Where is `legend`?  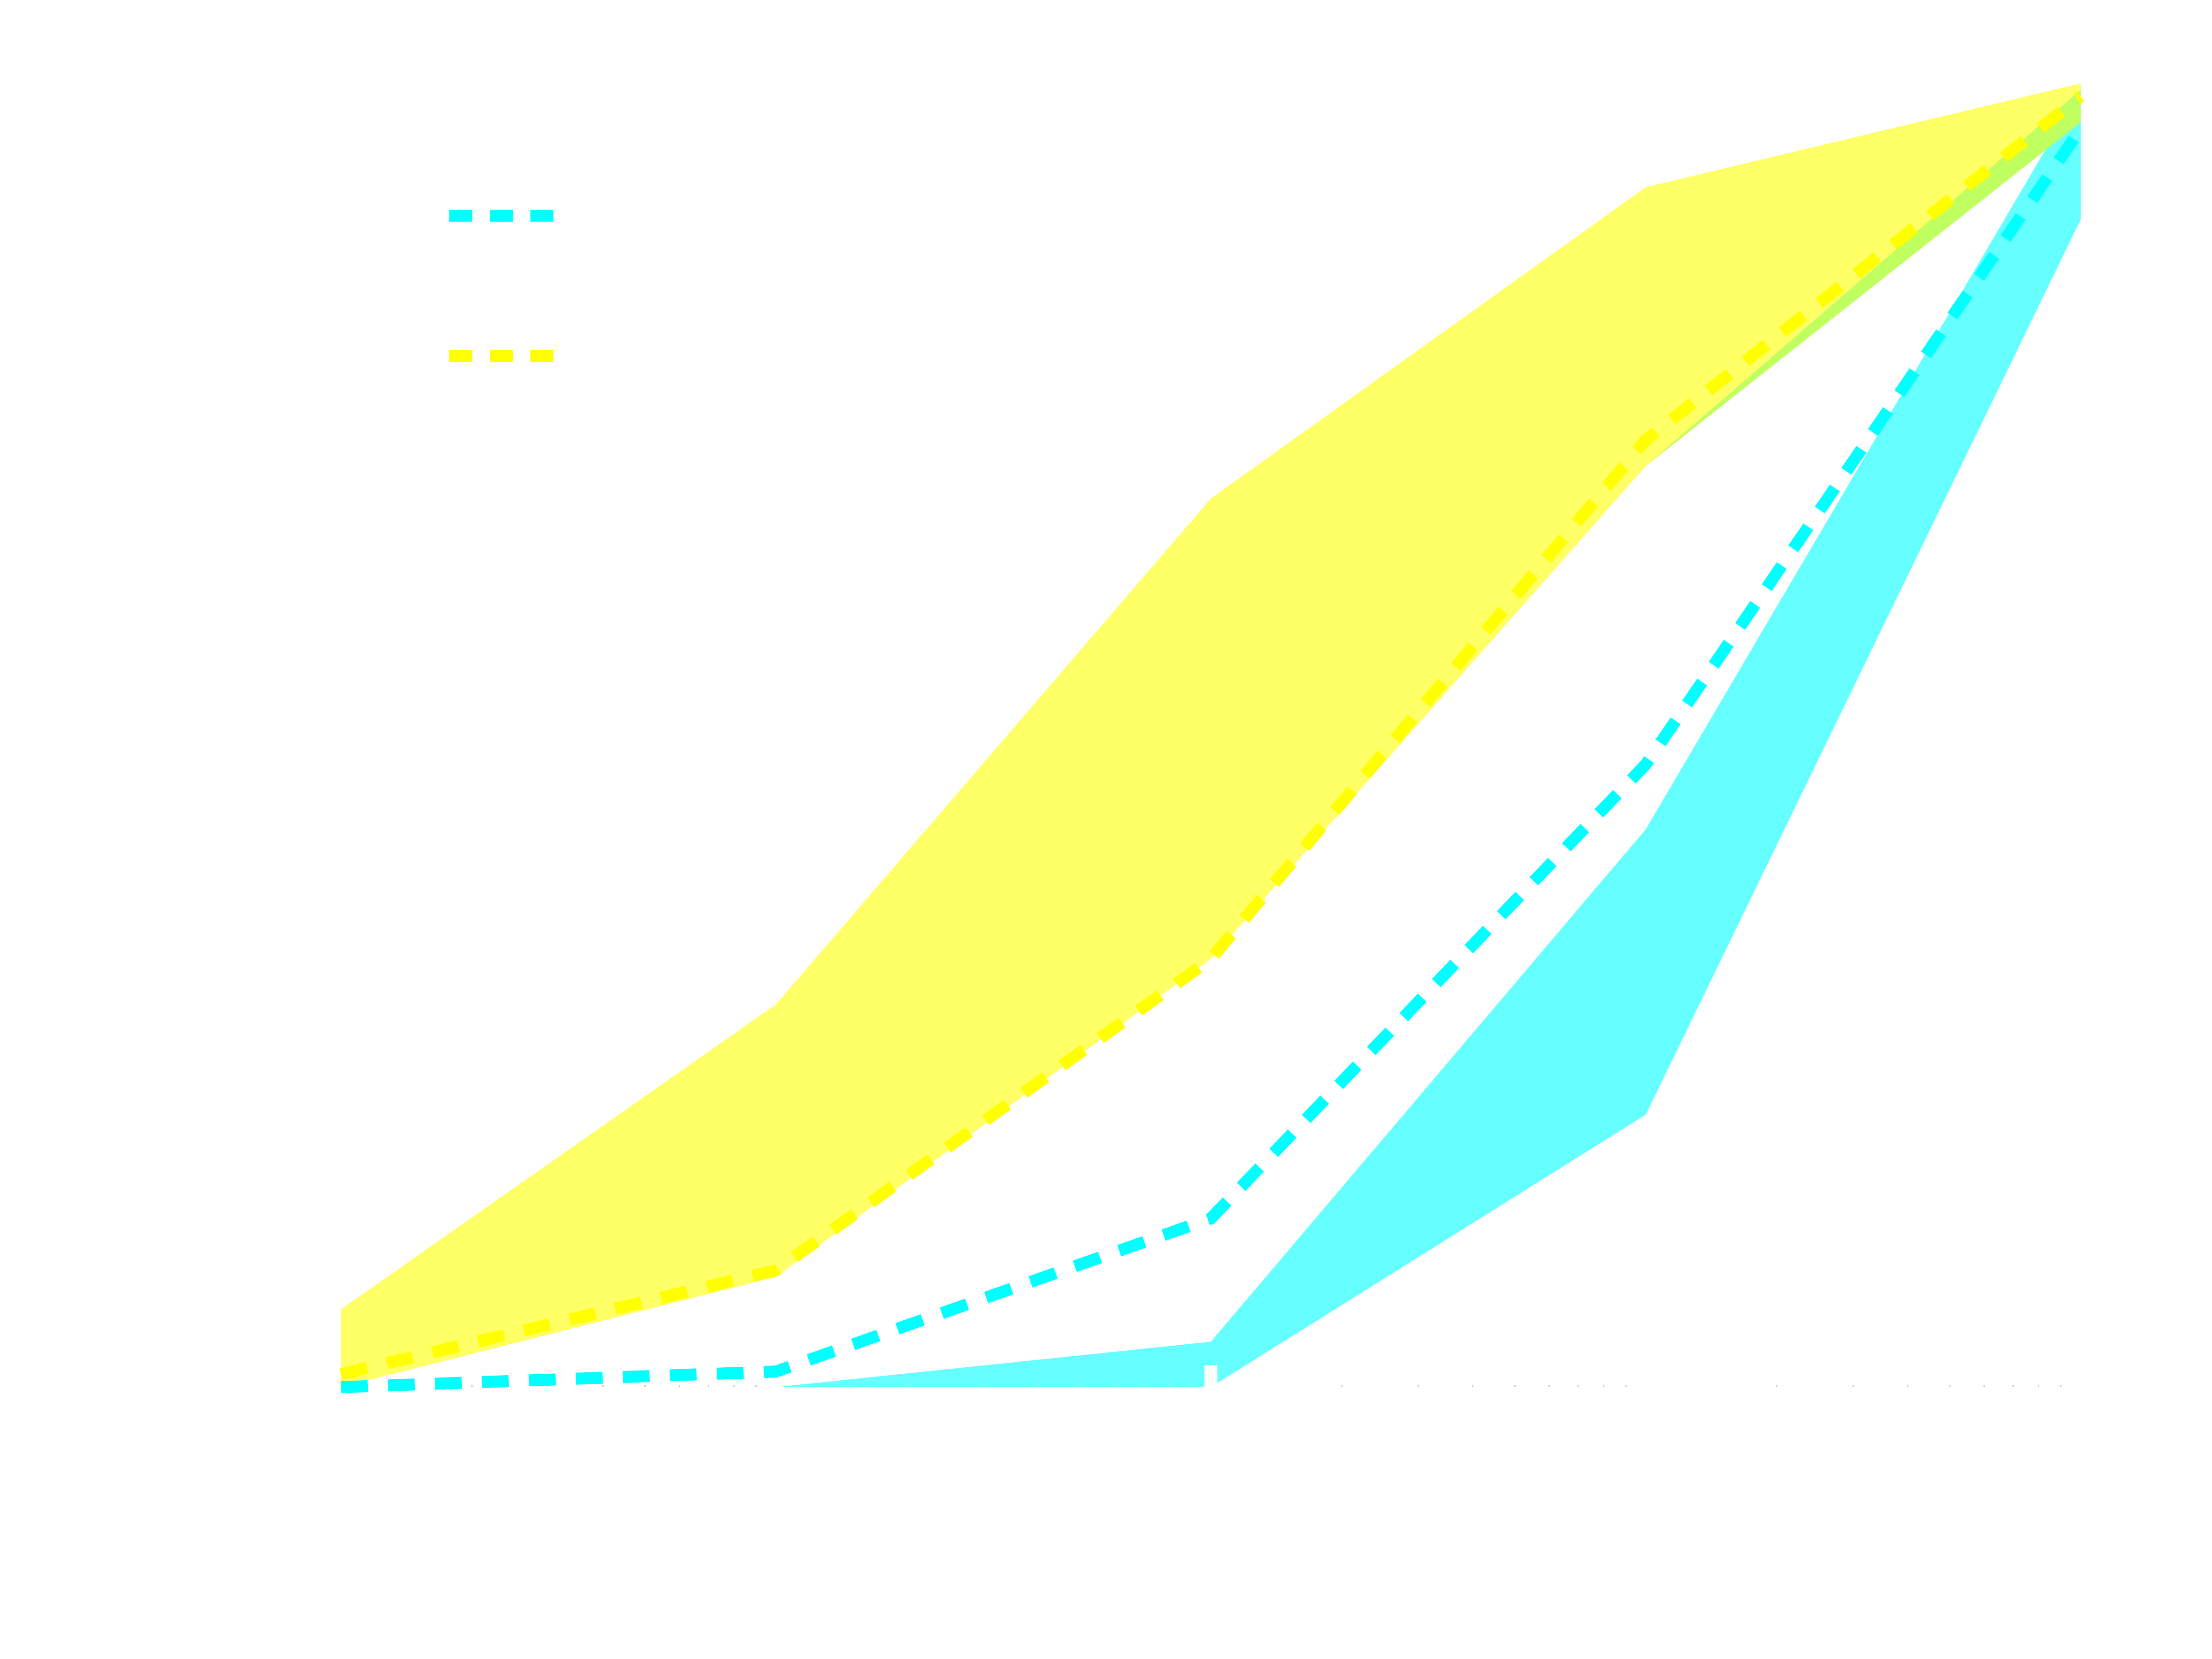
legend is located at coordinates (509, 286).